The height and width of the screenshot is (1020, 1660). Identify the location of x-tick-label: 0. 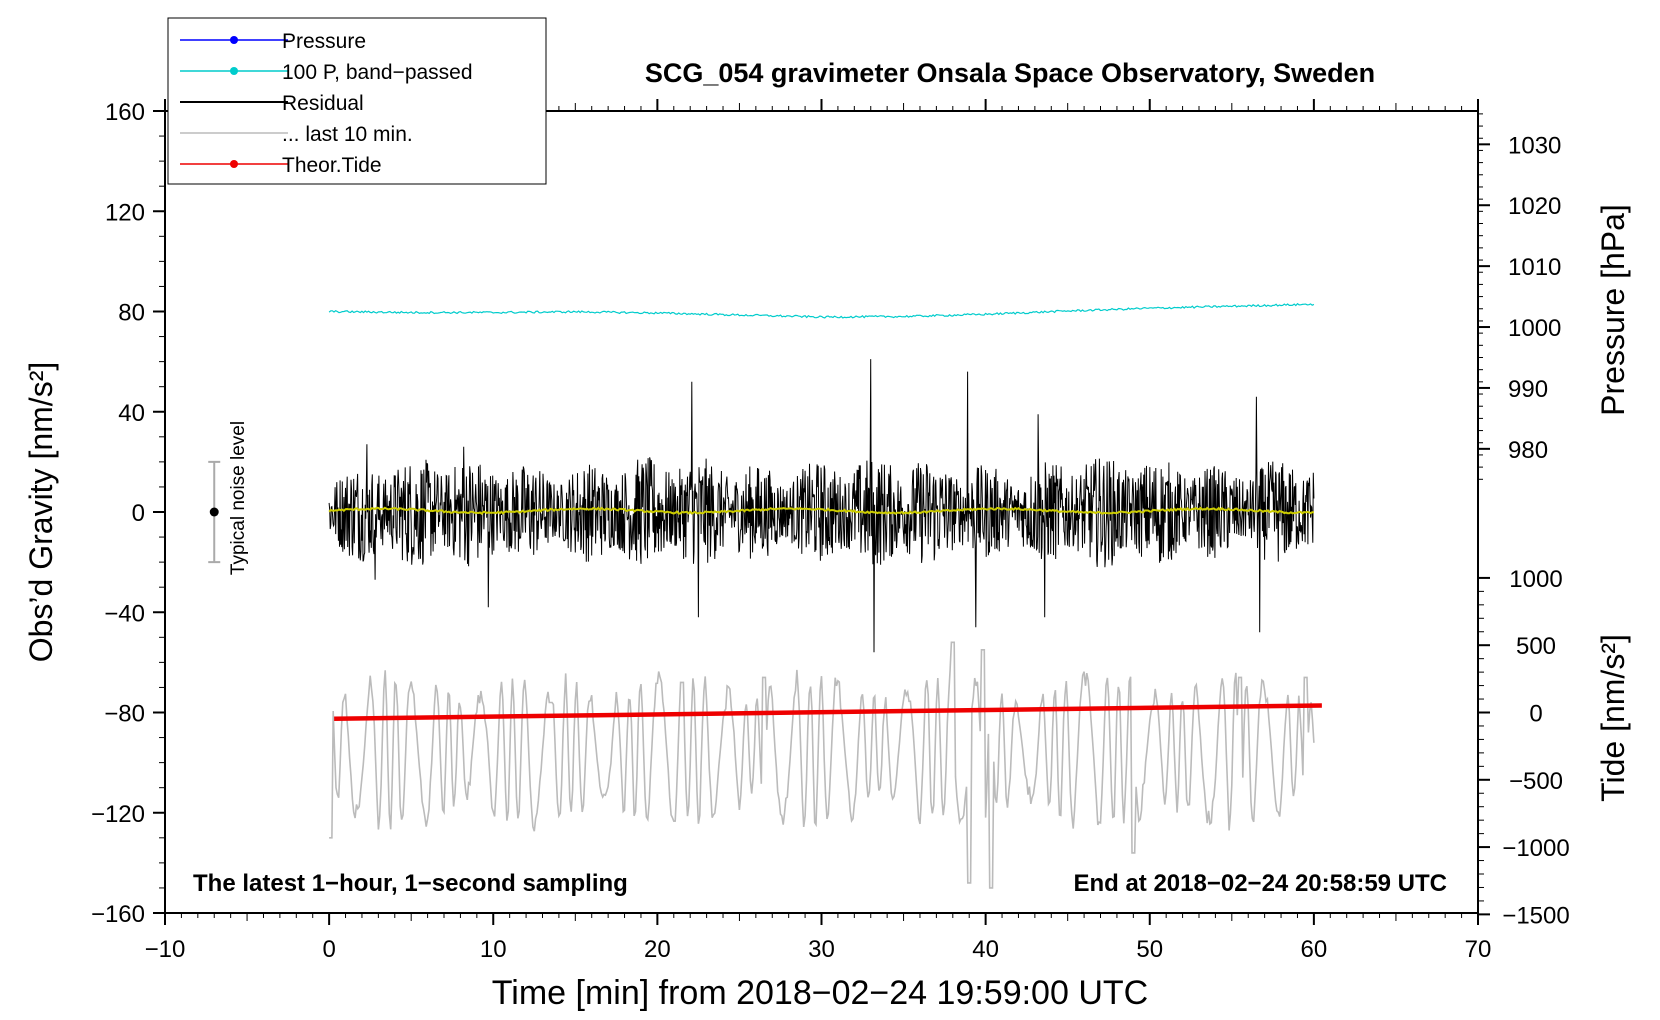
(328, 949).